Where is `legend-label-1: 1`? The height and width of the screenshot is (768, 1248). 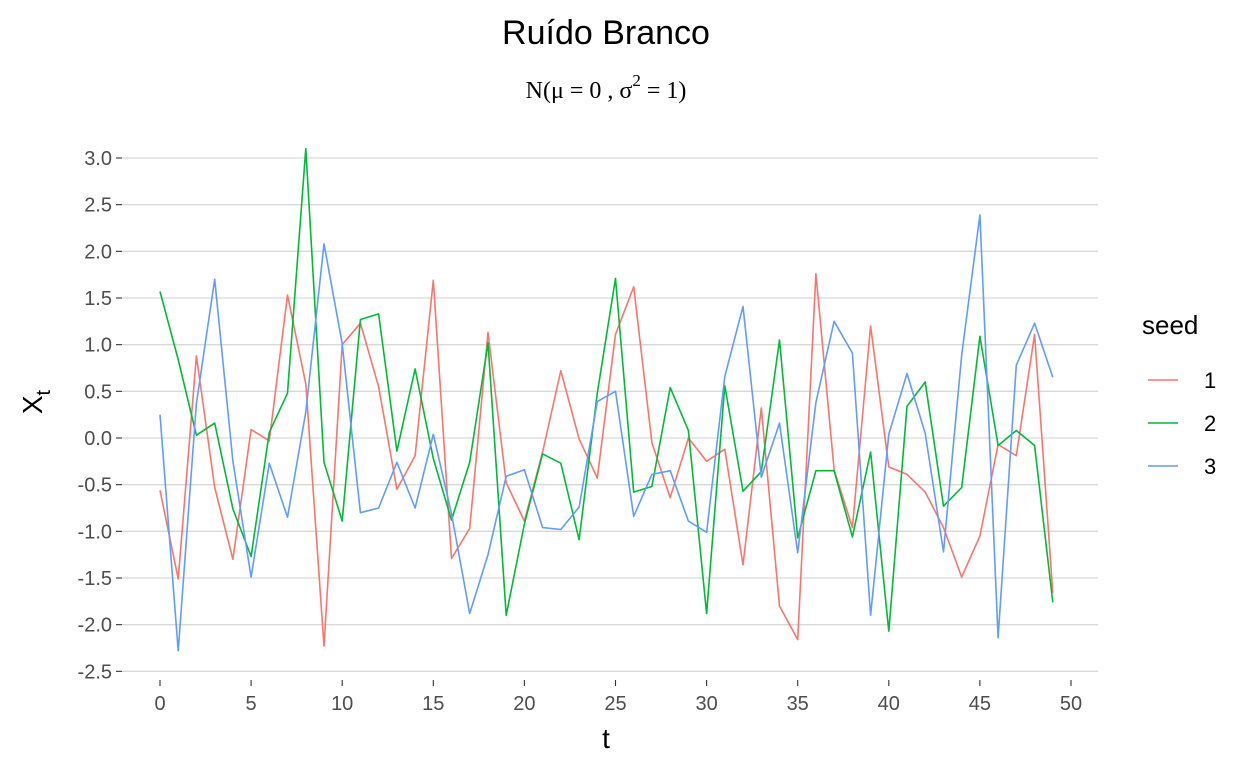 legend-label-1: 1 is located at coordinates (1210, 380).